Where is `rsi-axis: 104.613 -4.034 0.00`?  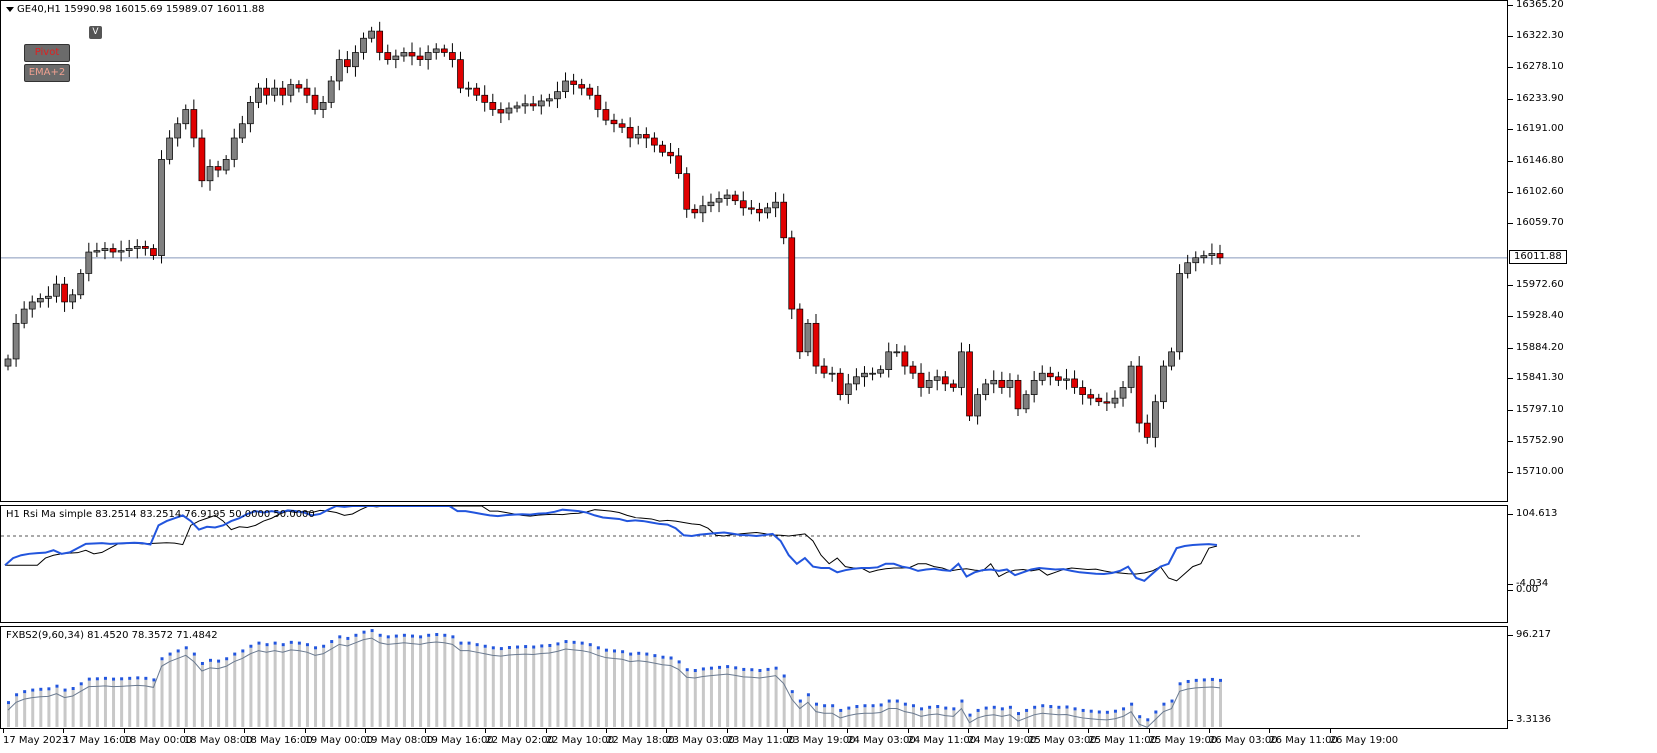
rsi-axis: 104.613 -4.034 0.00 is located at coordinates (1582, 564).